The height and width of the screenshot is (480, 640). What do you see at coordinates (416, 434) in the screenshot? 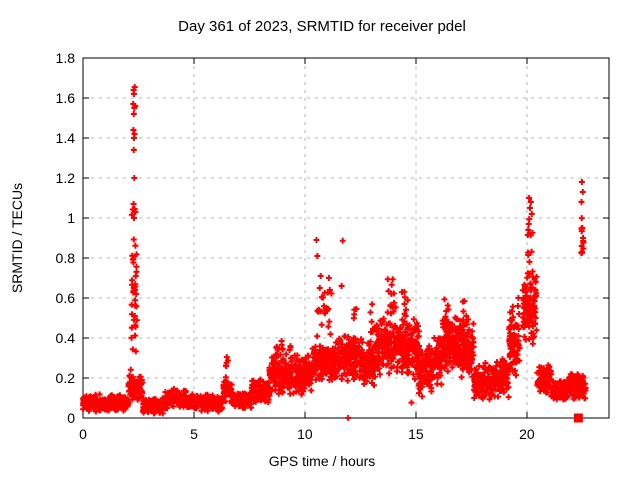
I see `x-tick-label: 15` at bounding box center [416, 434].